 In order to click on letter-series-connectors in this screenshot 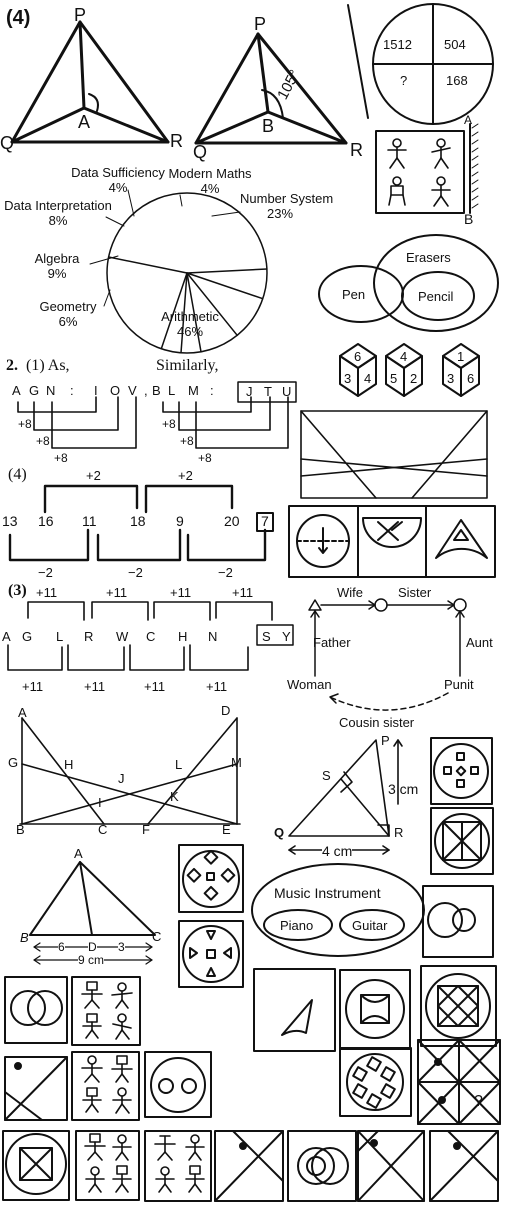, I will do `click(140, 636)`.